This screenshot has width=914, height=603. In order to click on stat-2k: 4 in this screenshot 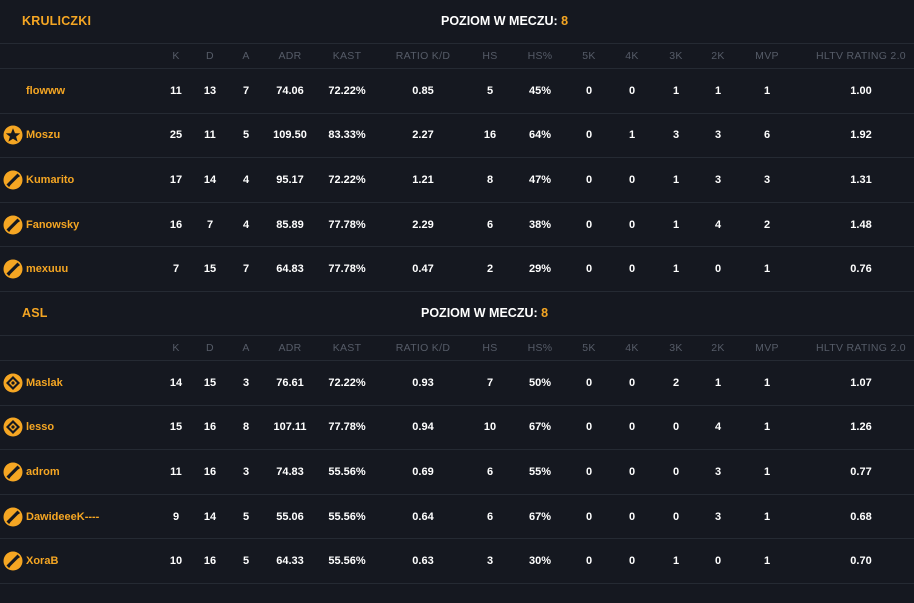, I will do `click(718, 224)`.